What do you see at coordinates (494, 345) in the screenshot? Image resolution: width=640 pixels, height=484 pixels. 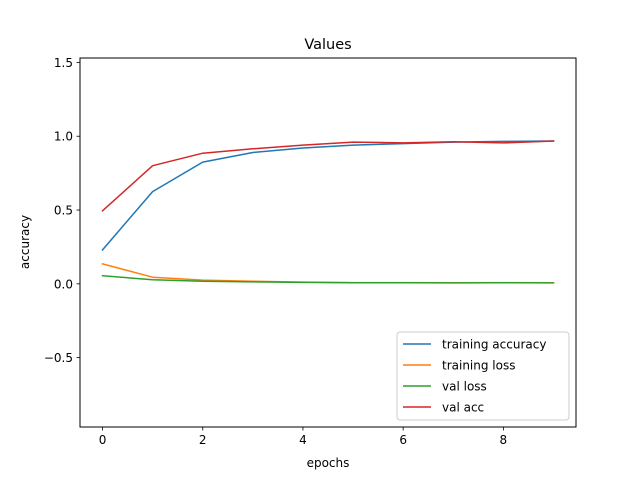 I see `legend-label-0: training accuracy` at bounding box center [494, 345].